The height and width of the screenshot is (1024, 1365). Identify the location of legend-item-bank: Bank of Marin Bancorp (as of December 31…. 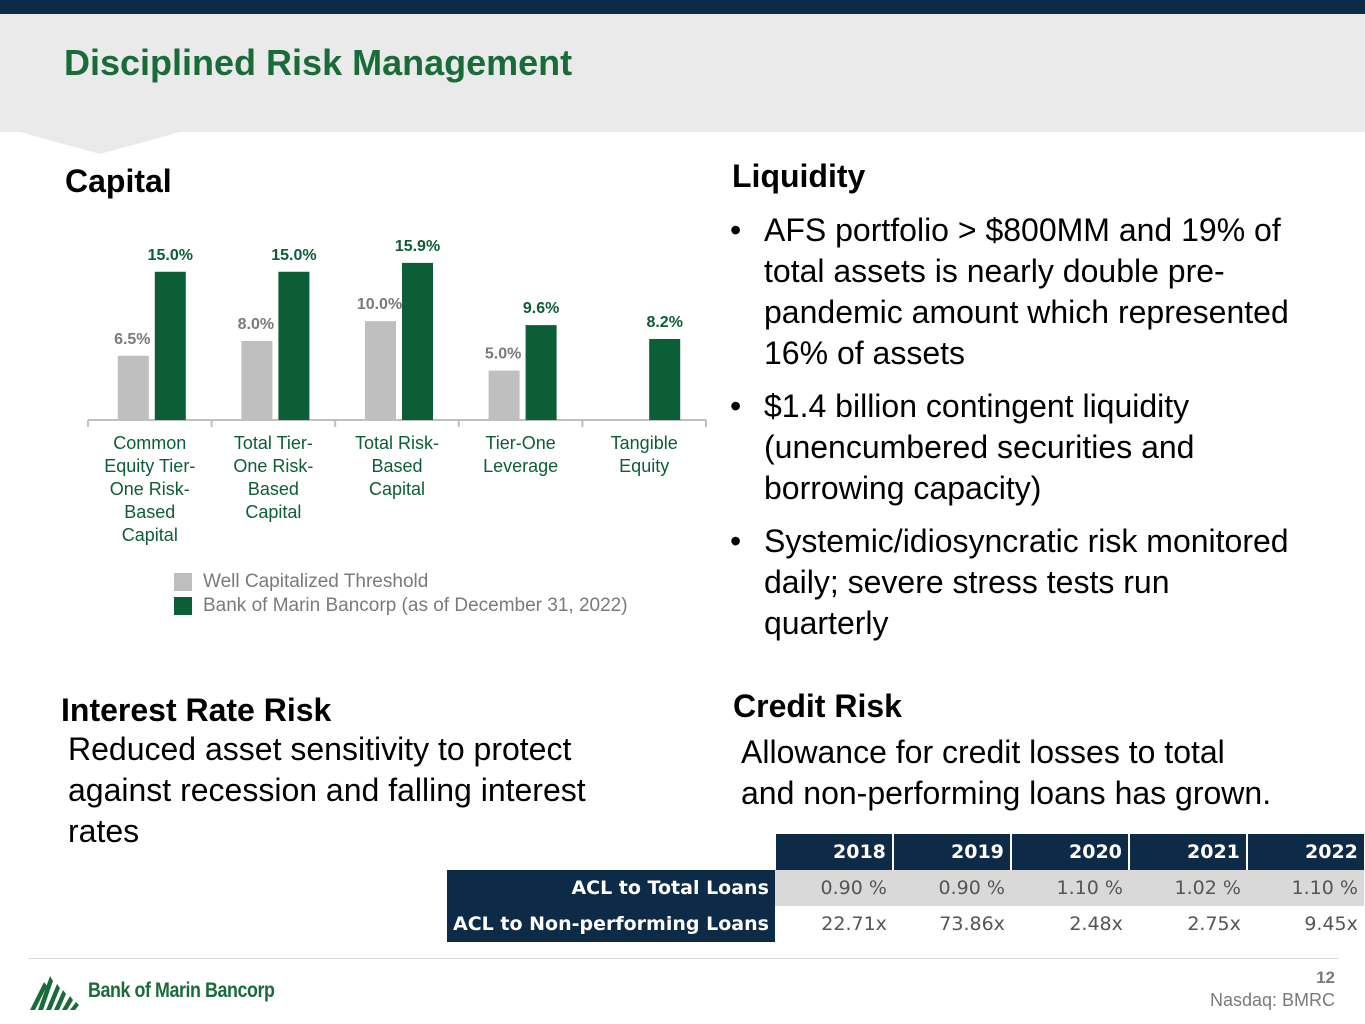
(401, 606).